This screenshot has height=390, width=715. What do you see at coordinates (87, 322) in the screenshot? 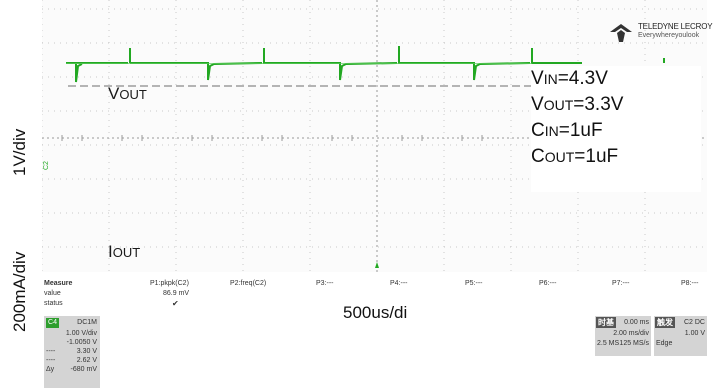
I see `channel-coupling: DC1M` at bounding box center [87, 322].